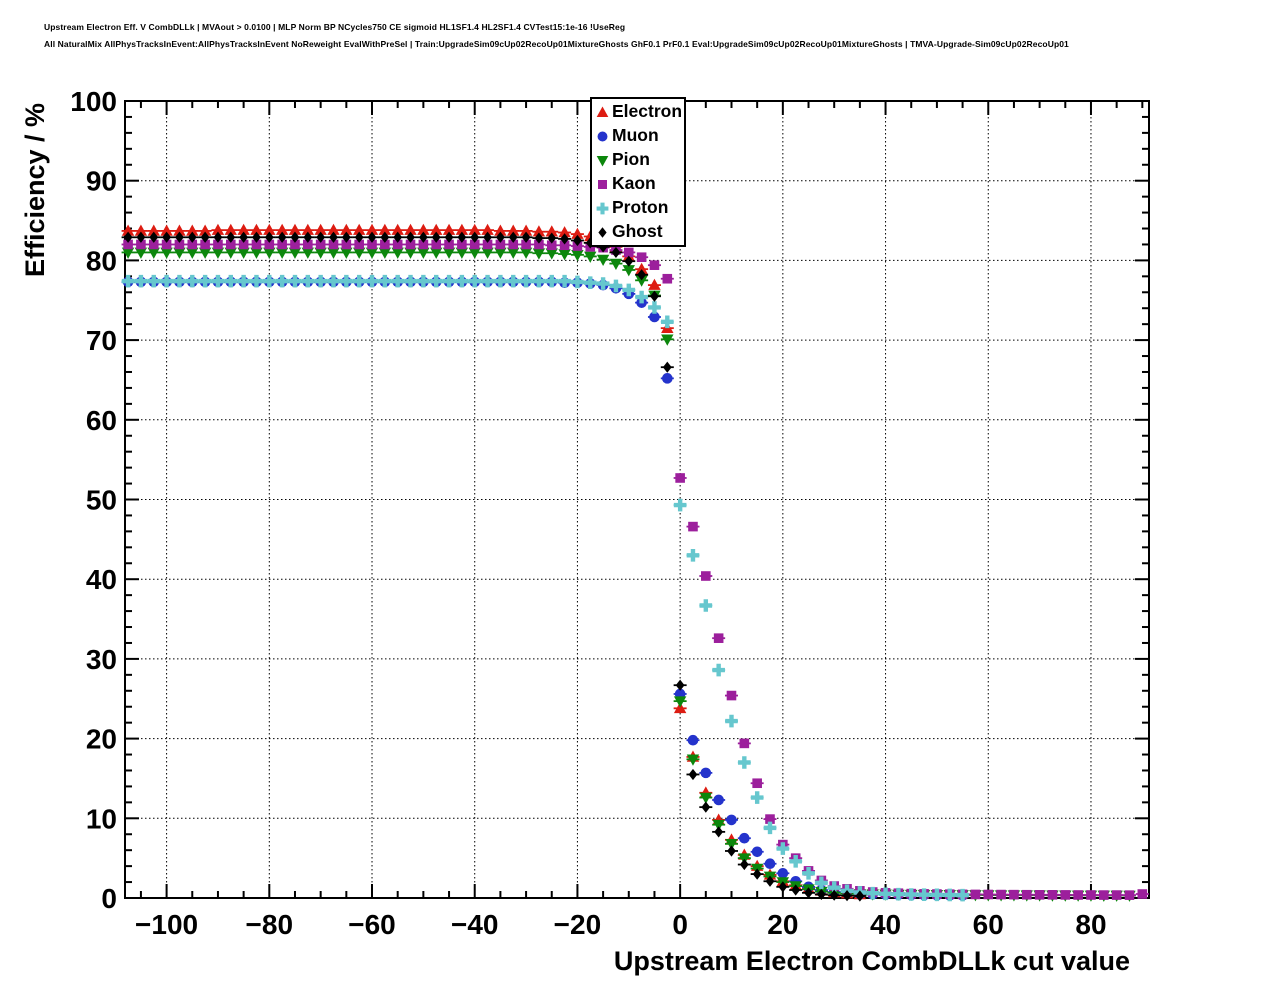 The height and width of the screenshot is (996, 1276). I want to click on pion-marker-icon, so click(602, 160).